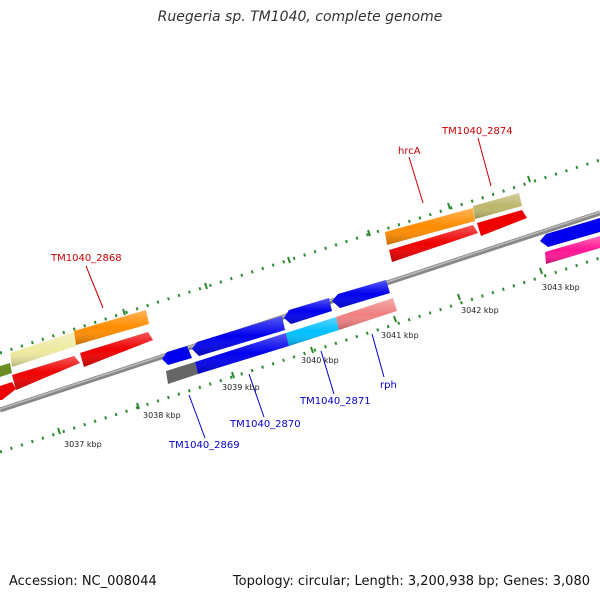  Describe the element at coordinates (388, 385) in the screenshot. I see `gene-label: rph` at that location.